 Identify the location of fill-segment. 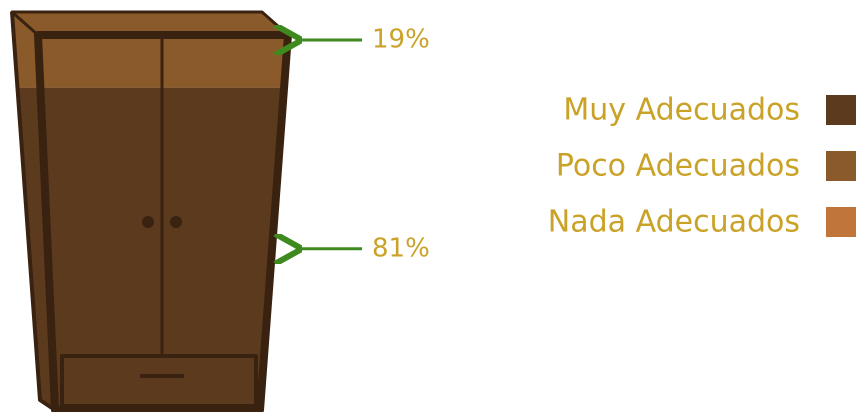
(150, 50).